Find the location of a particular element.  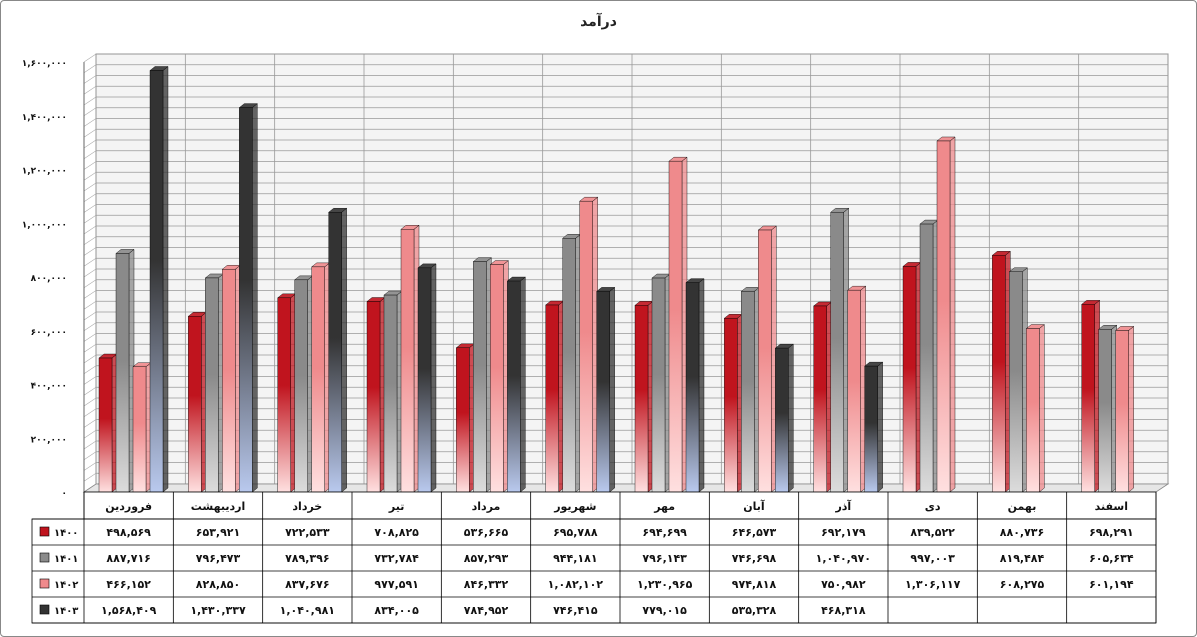

table-cell-value: ۵۳۵,۳۲۸ is located at coordinates (754, 610).